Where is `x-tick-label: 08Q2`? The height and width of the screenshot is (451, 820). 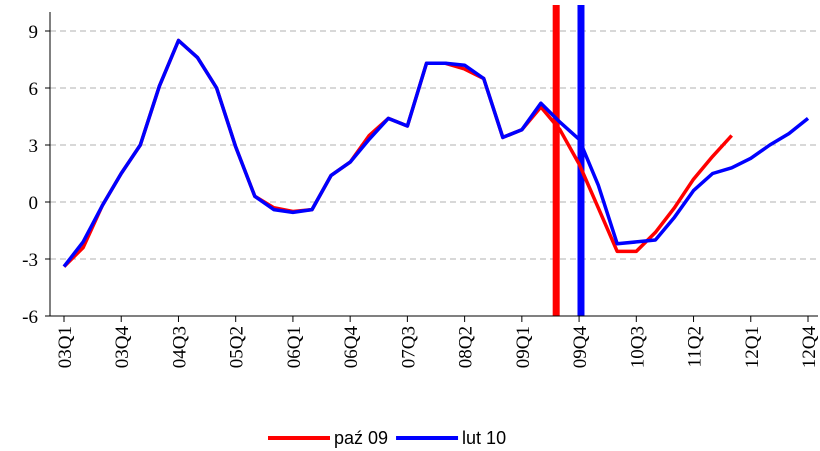 x-tick-label: 08Q2 is located at coordinates (466, 347).